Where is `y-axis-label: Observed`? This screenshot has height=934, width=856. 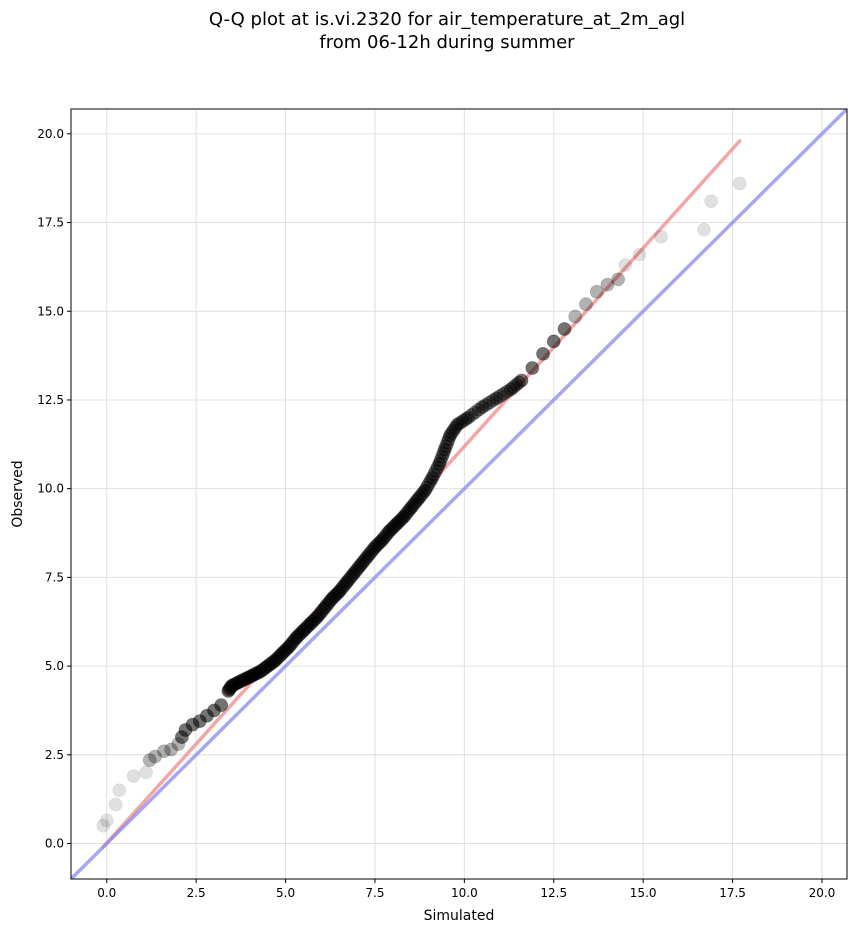
y-axis-label: Observed is located at coordinates (18, 493).